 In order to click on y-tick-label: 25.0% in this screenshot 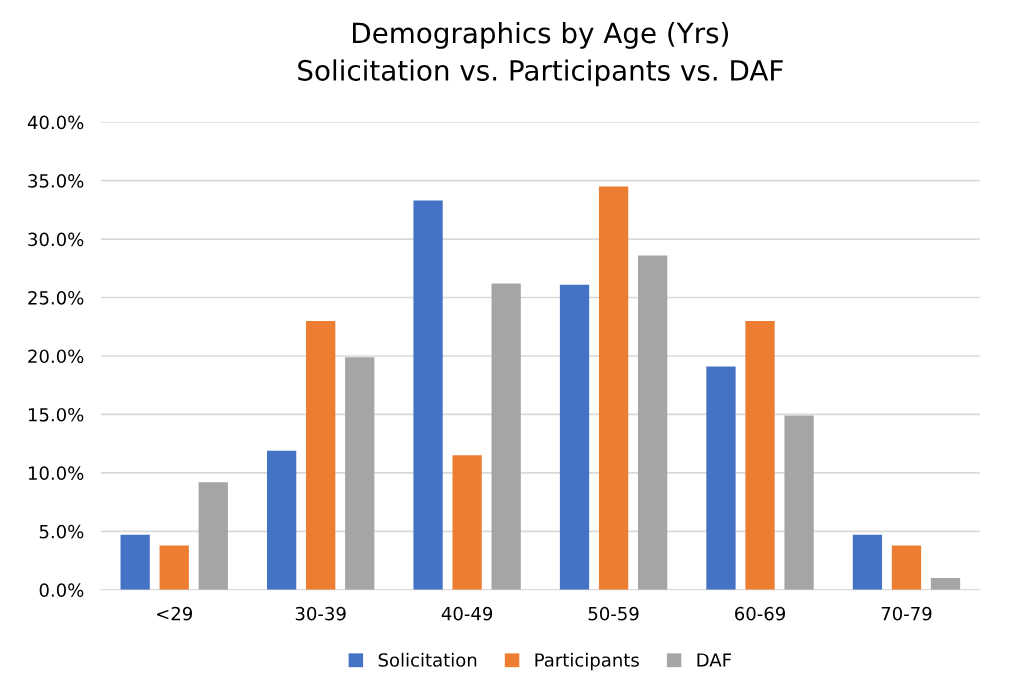, I will do `click(56, 297)`.